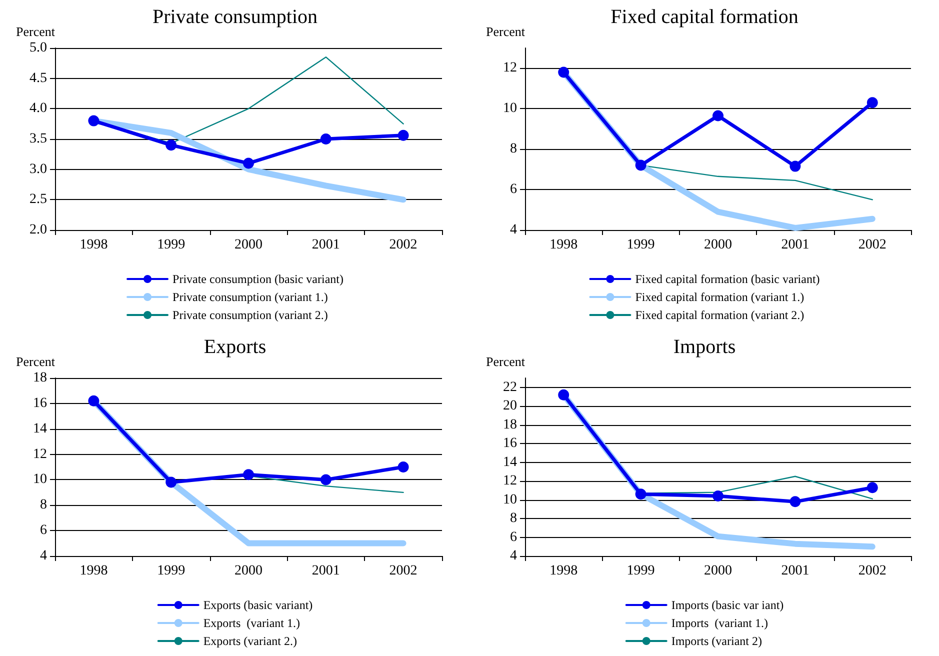  What do you see at coordinates (38, 108) in the screenshot?
I see `y-tick-label: 4.0` at bounding box center [38, 108].